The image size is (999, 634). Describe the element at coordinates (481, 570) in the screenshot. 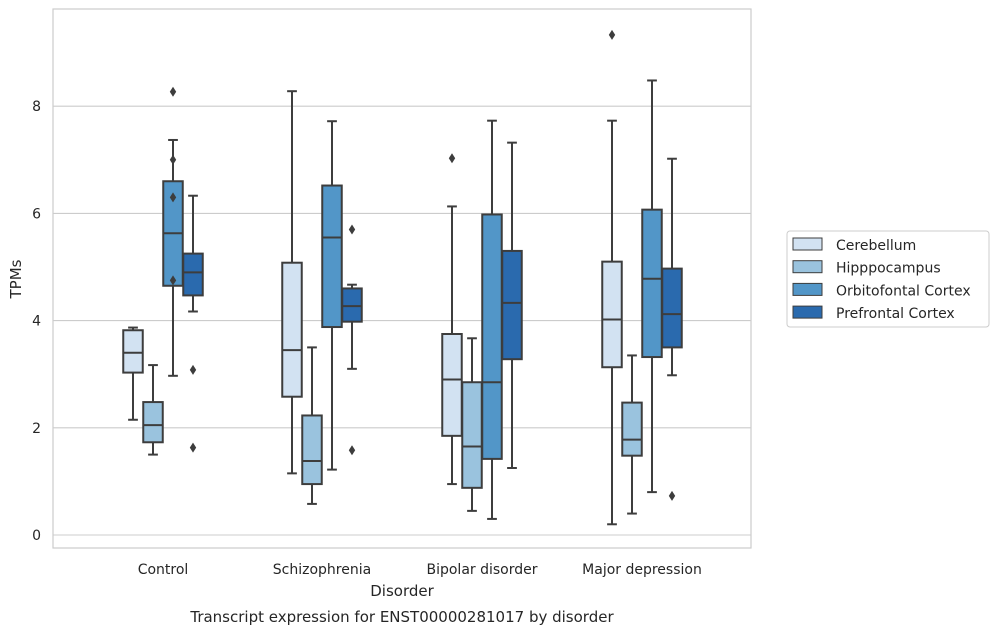

I see `x-tick-label: Bipolar disorder` at that location.